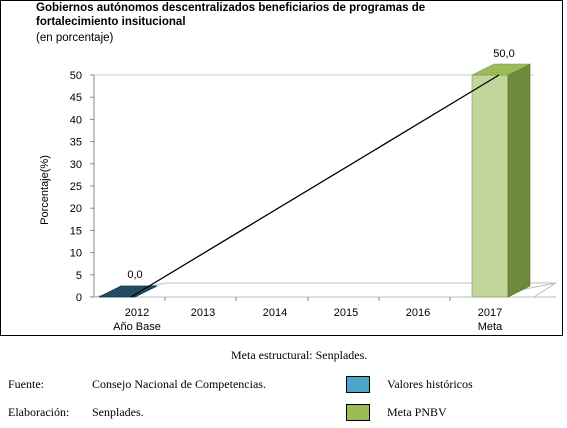 The image size is (567, 428). Describe the element at coordinates (275, 313) in the screenshot. I see `x-tick-label: 2014` at that location.